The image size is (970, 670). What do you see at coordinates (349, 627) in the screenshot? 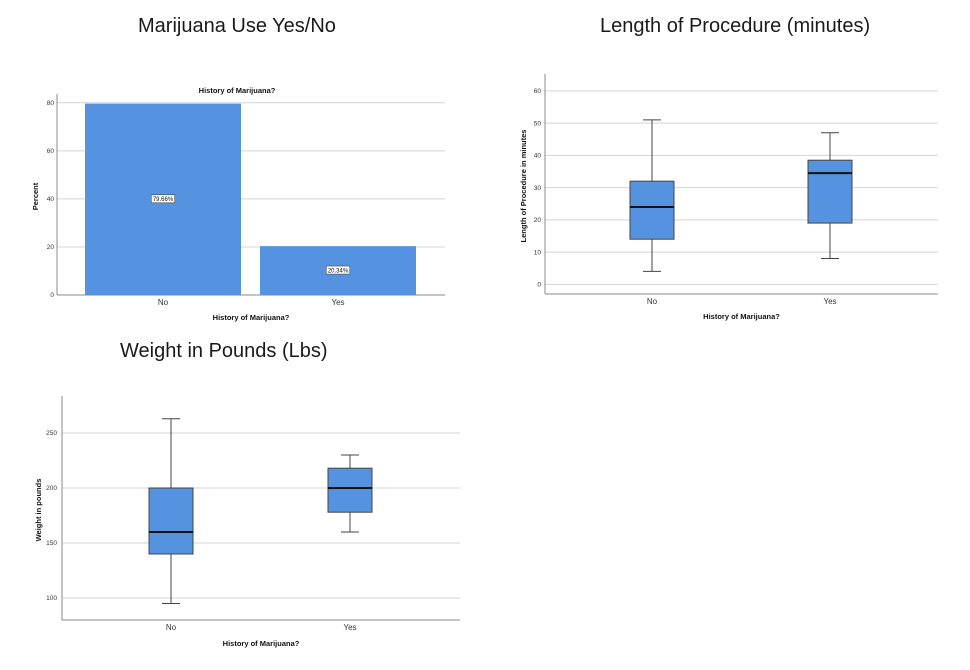
I see `weight-xtick-label: Yes` at bounding box center [349, 627].